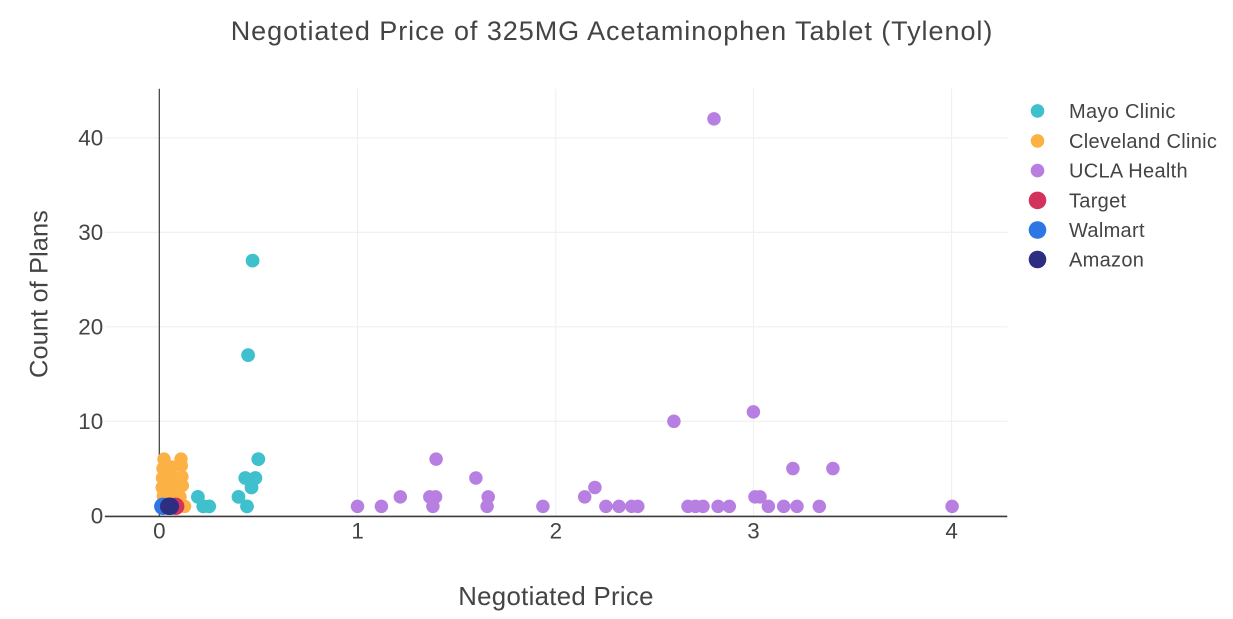  Describe the element at coordinates (1106, 261) in the screenshot. I see `svg-text: Amazon` at that location.